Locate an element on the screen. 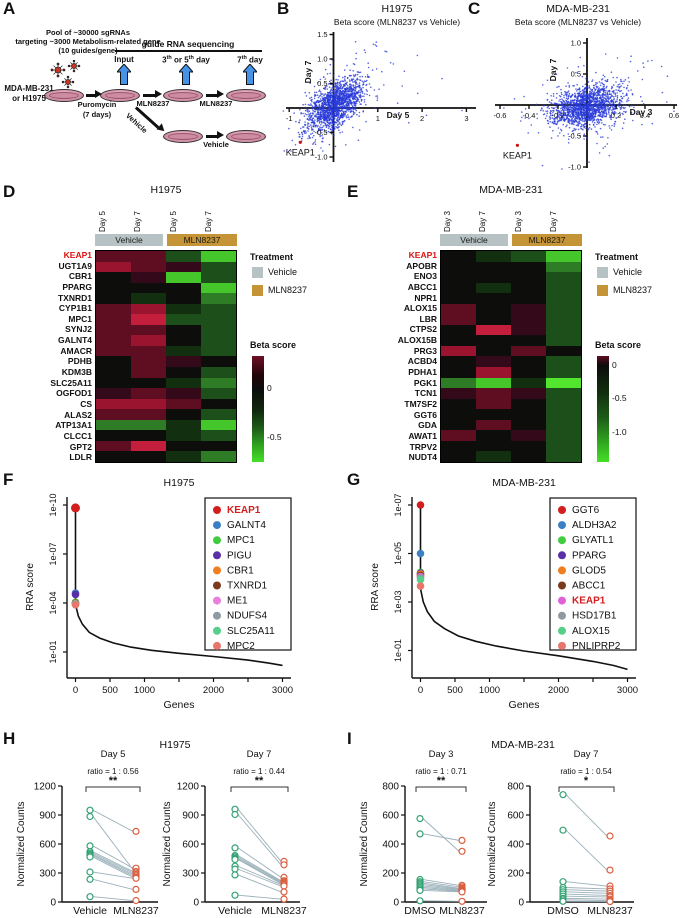  heatmap-cell-ACBD4-c2 is located at coordinates (528, 362).